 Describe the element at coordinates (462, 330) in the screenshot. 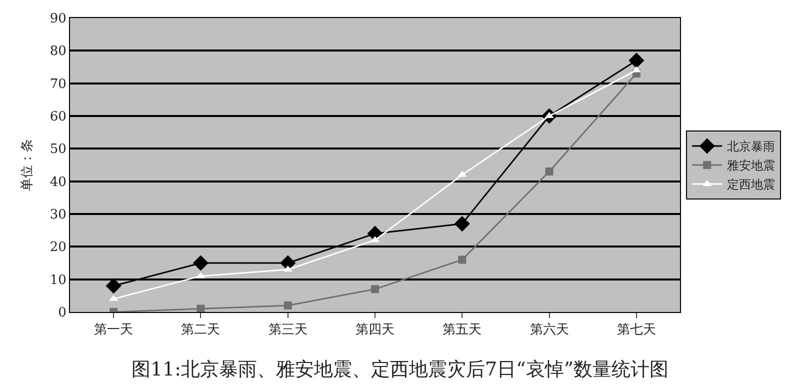

I see `x-tick-label: 第五天` at that location.